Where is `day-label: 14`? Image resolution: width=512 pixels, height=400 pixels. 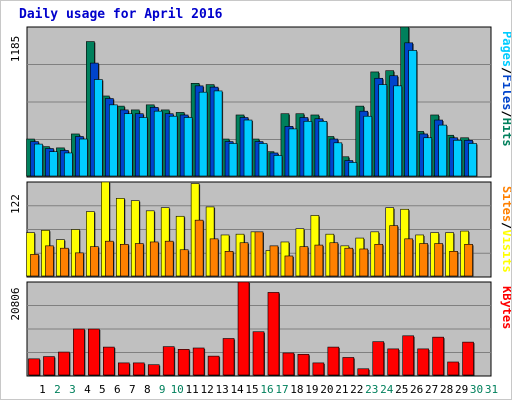
day-label: 14 is located at coordinates (237, 389).